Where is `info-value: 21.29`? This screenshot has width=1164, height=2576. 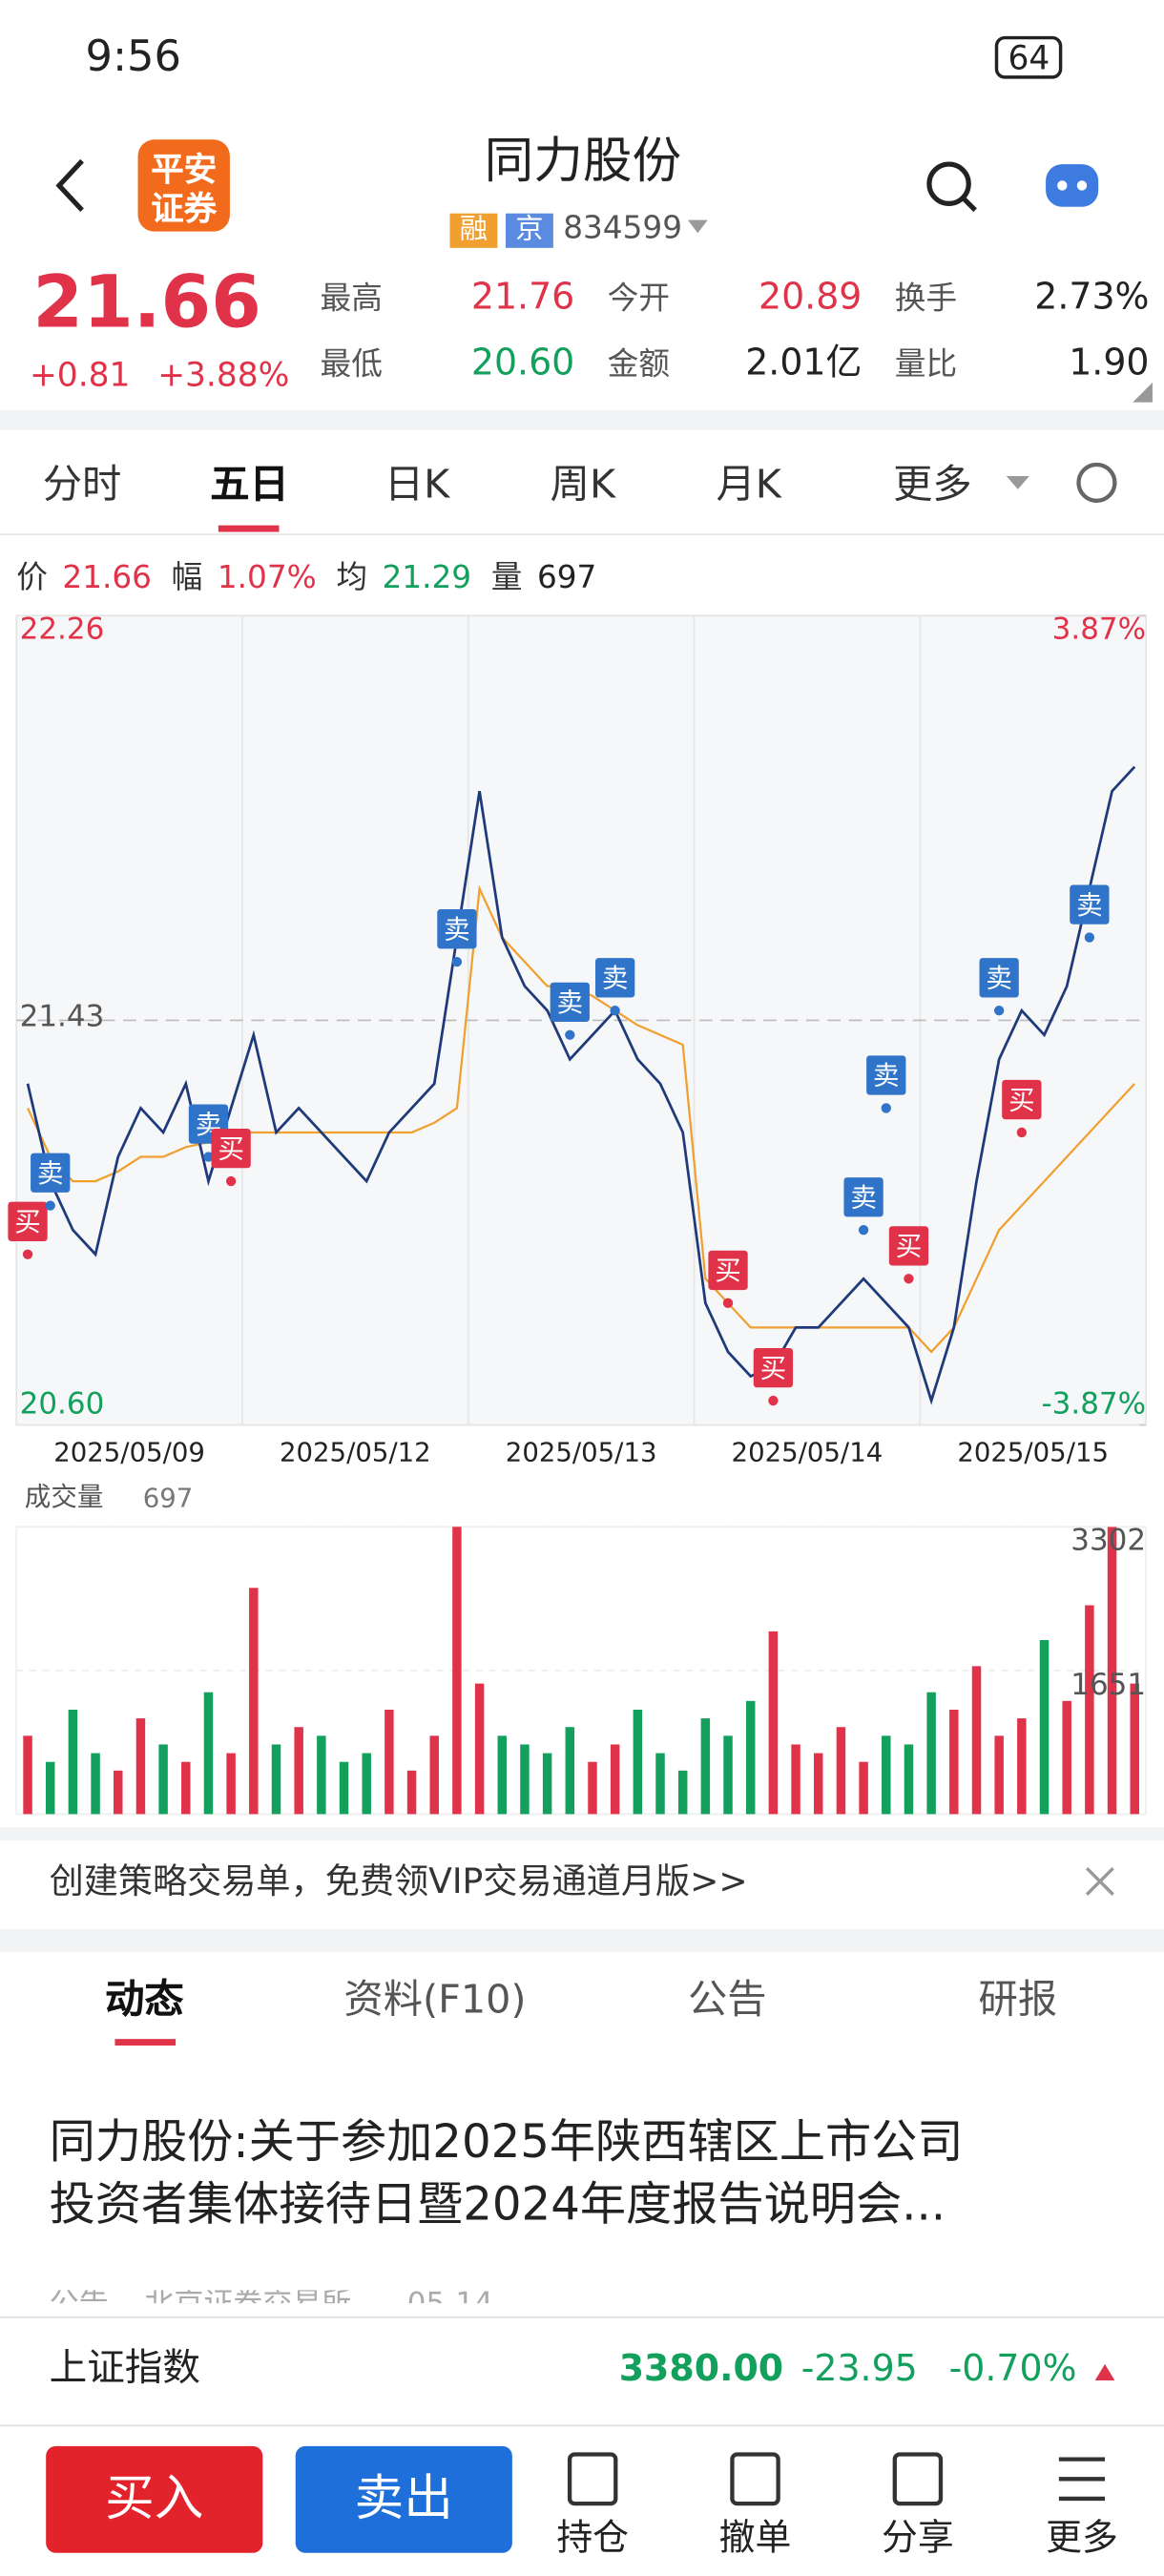 info-value: 21.29 is located at coordinates (427, 576).